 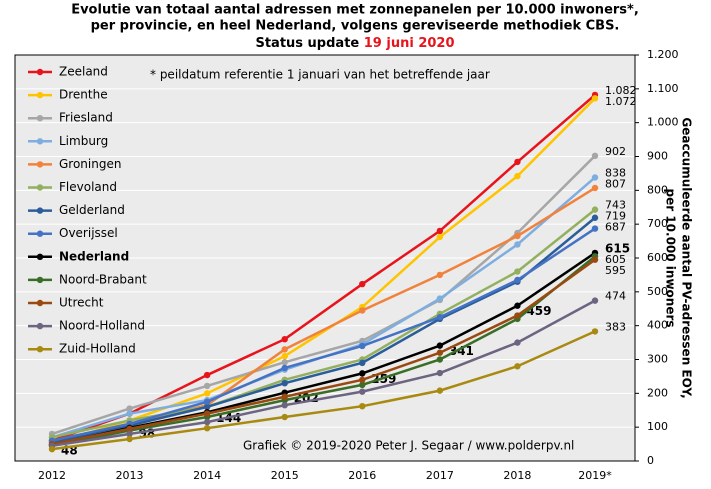 What do you see at coordinates (615, 172) in the screenshot?
I see `end-label: 838` at bounding box center [615, 172].